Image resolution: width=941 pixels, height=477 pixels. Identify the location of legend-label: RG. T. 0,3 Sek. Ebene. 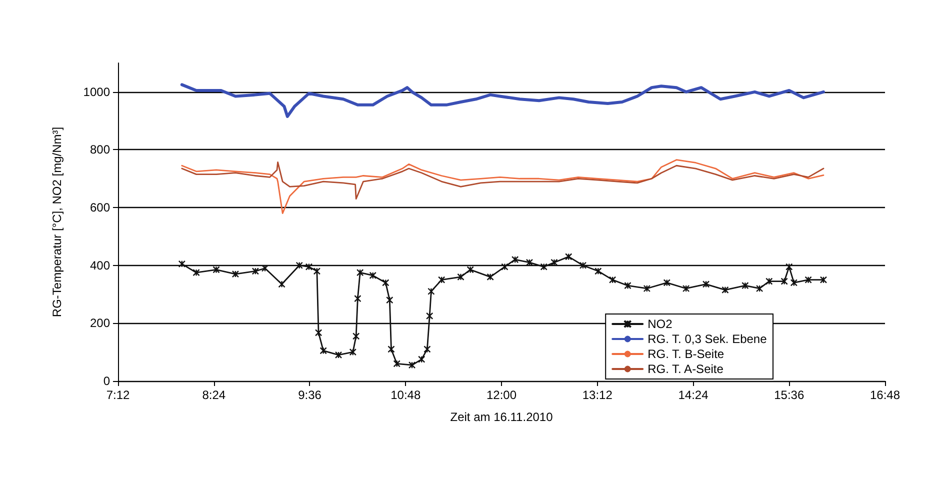
(708, 339).